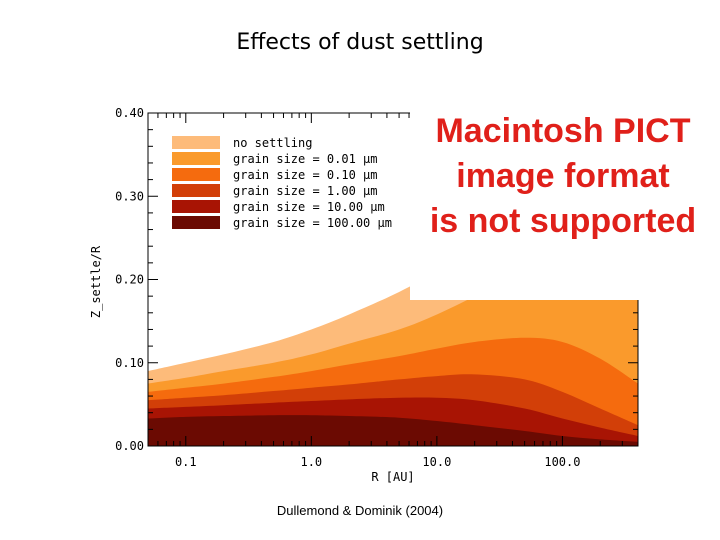 The image size is (720, 540). Describe the element at coordinates (562, 462) in the screenshot. I see `x-tick-label-3: 100.0` at that location.